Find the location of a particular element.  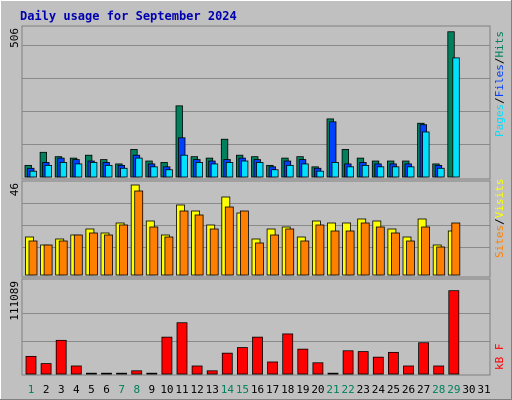

day-label: 16 is located at coordinates (257, 389).